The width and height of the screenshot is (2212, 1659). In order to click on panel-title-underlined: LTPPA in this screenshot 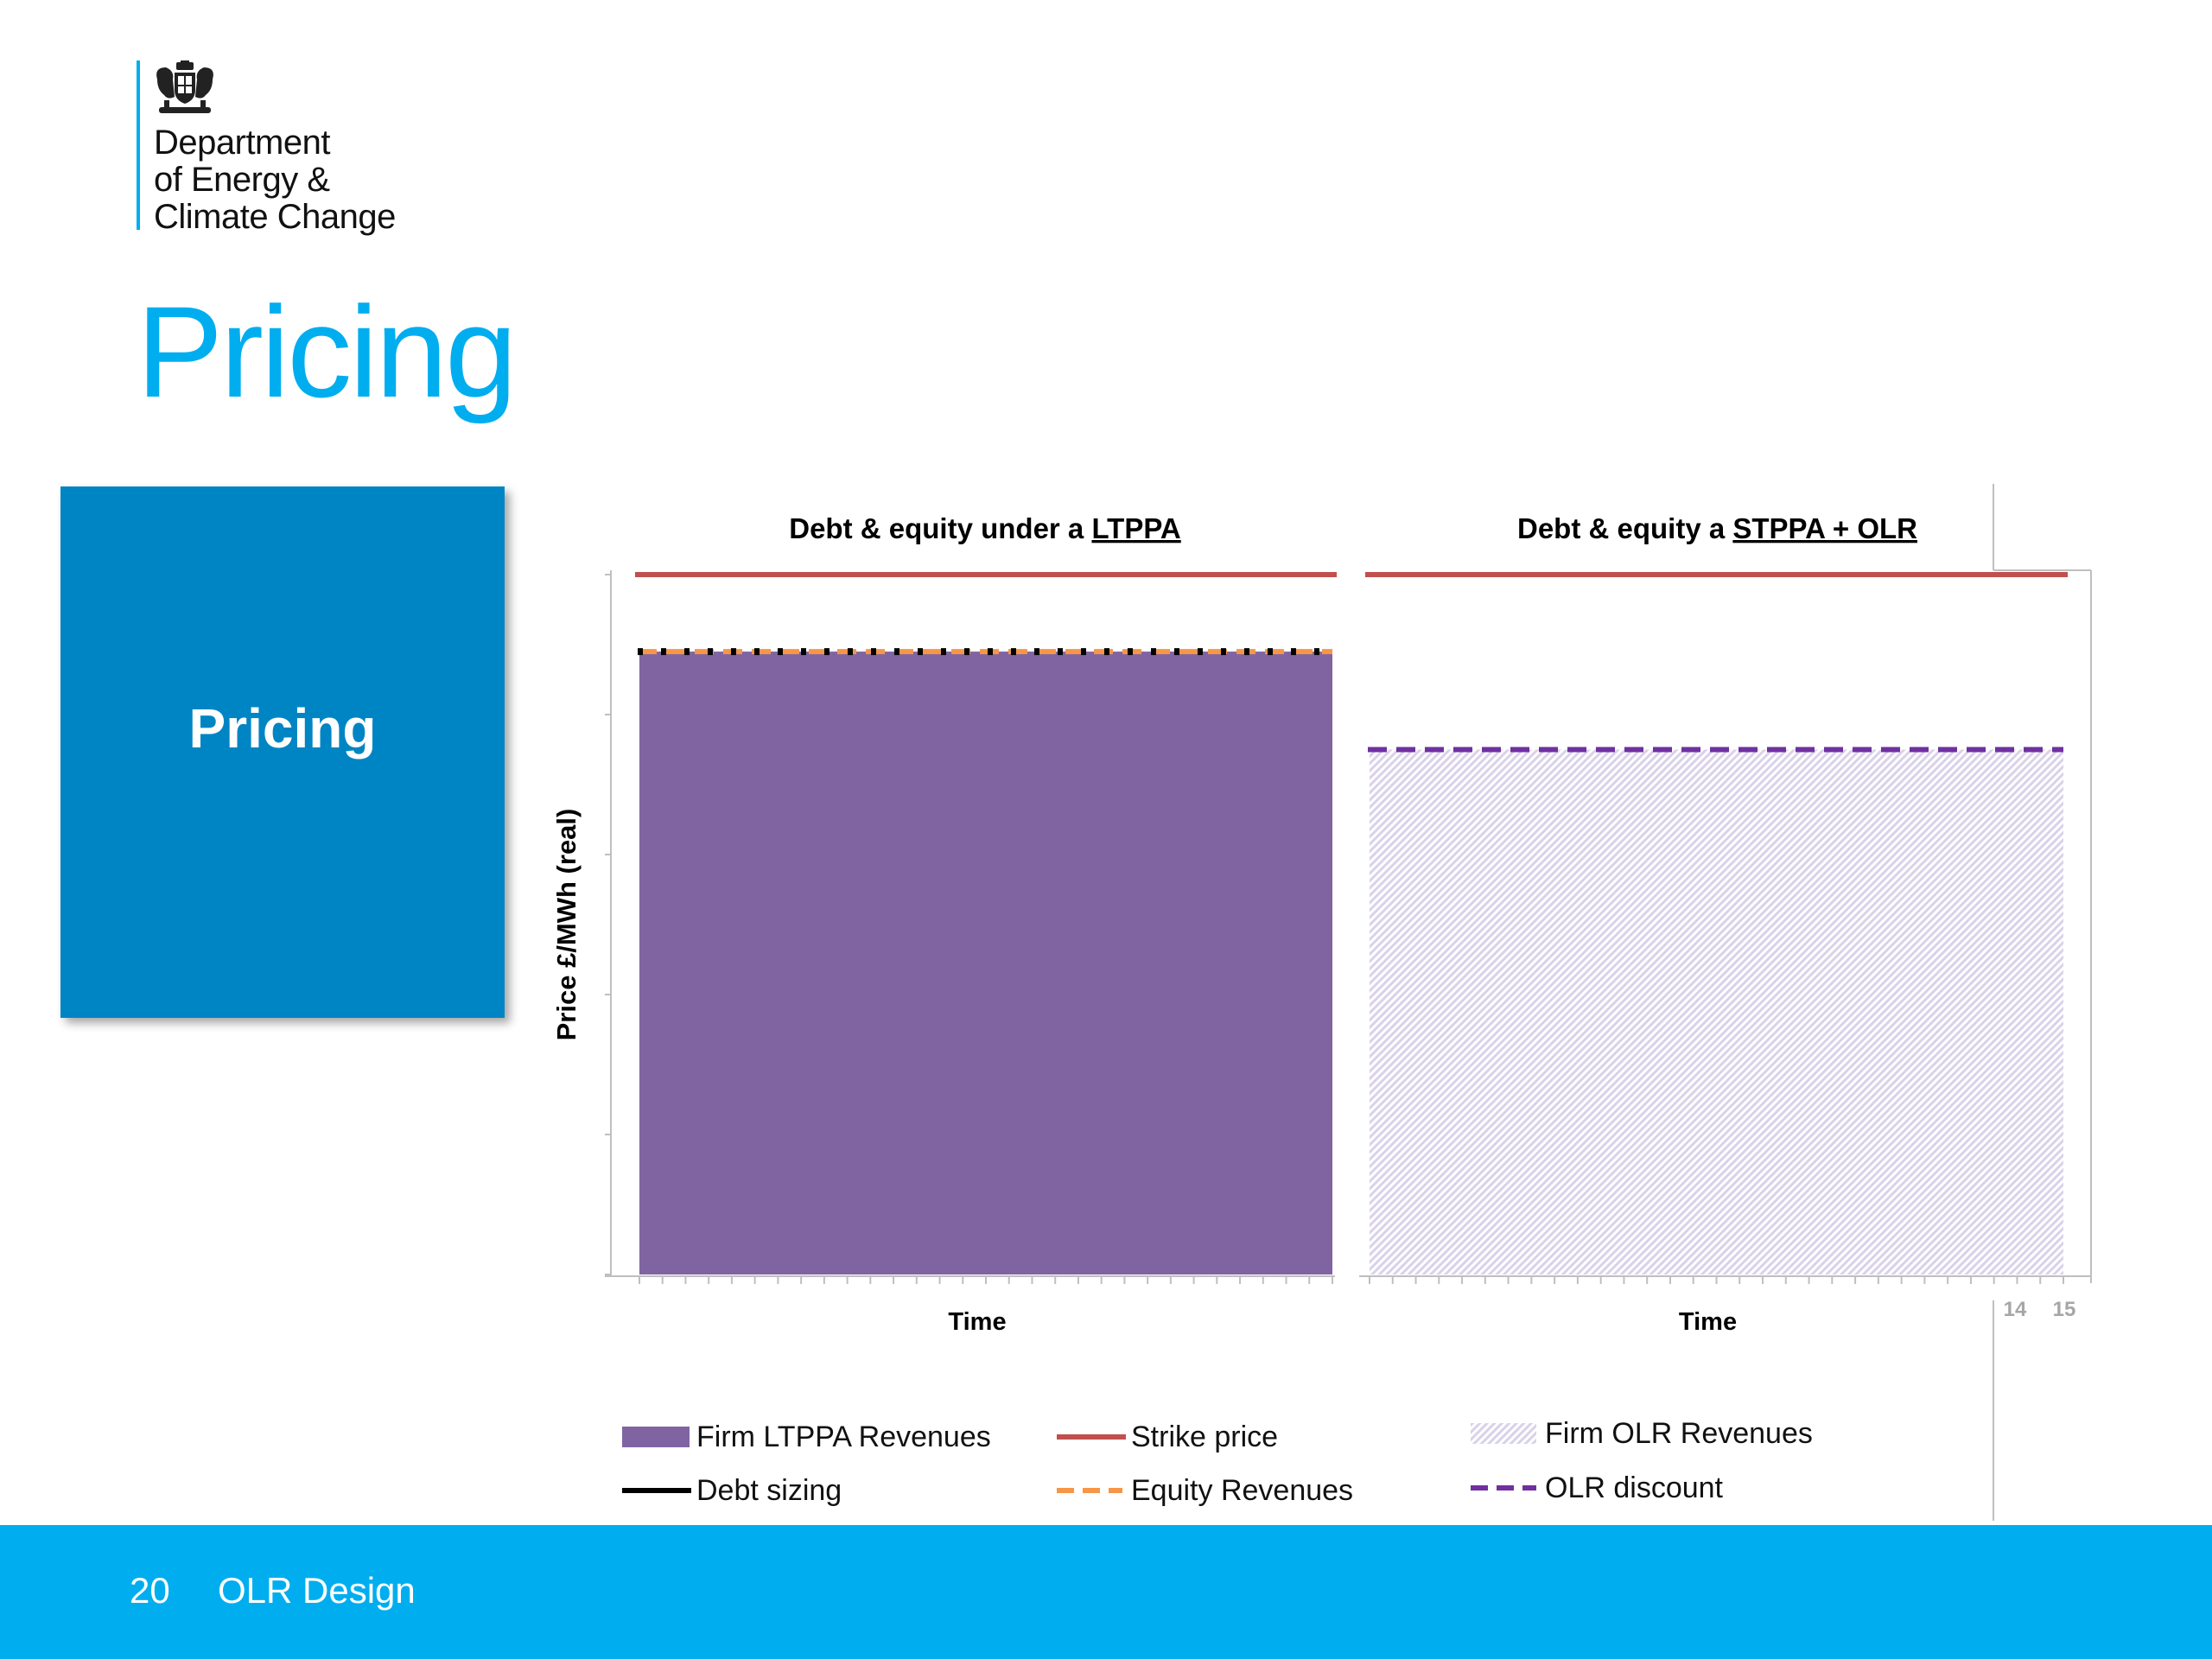, I will do `click(1135, 528)`.